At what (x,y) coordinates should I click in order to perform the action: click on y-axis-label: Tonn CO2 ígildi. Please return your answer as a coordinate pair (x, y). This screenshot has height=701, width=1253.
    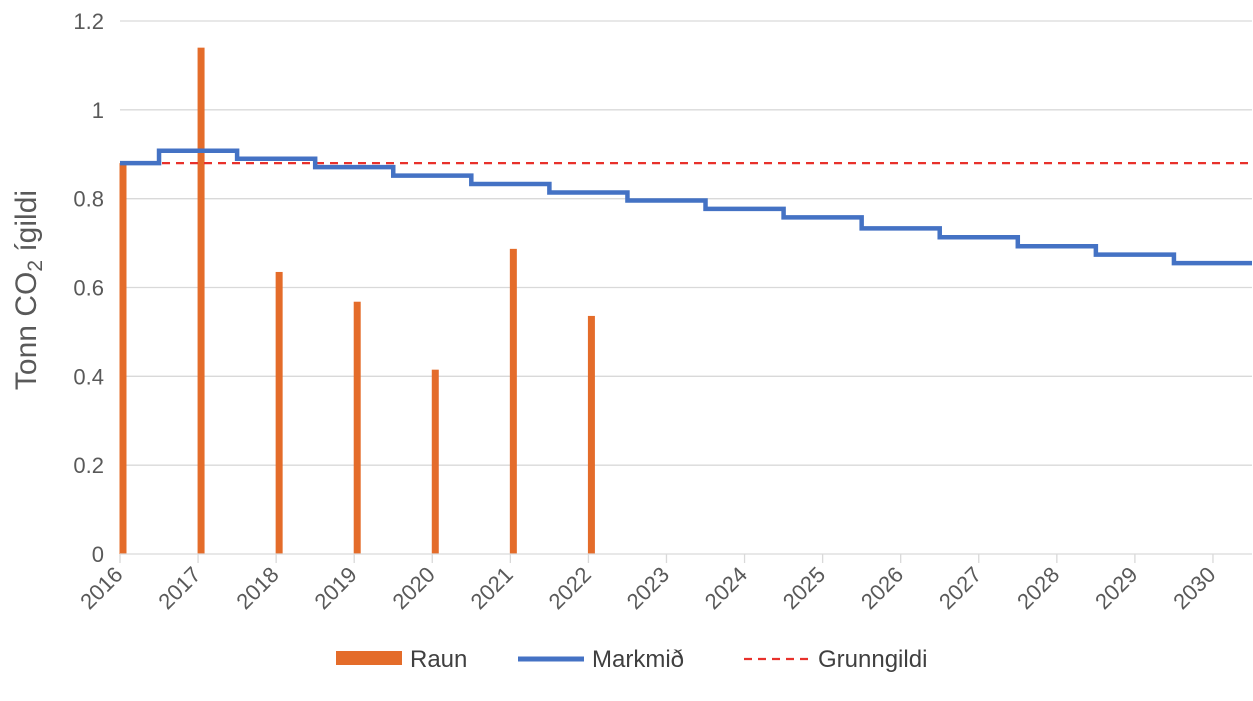
    Looking at the image, I should click on (28, 290).